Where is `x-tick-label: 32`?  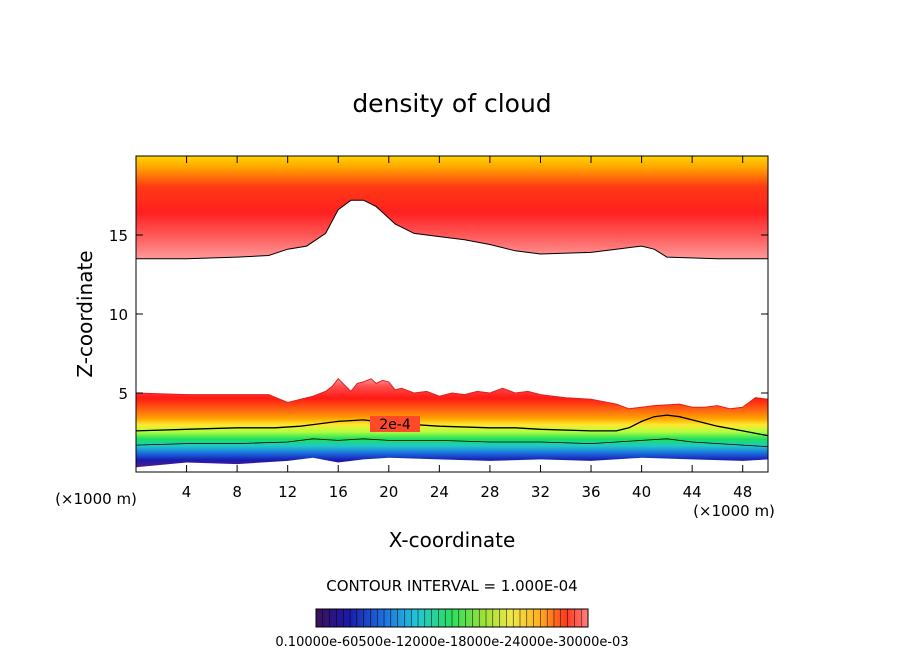 x-tick-label: 32 is located at coordinates (540, 492).